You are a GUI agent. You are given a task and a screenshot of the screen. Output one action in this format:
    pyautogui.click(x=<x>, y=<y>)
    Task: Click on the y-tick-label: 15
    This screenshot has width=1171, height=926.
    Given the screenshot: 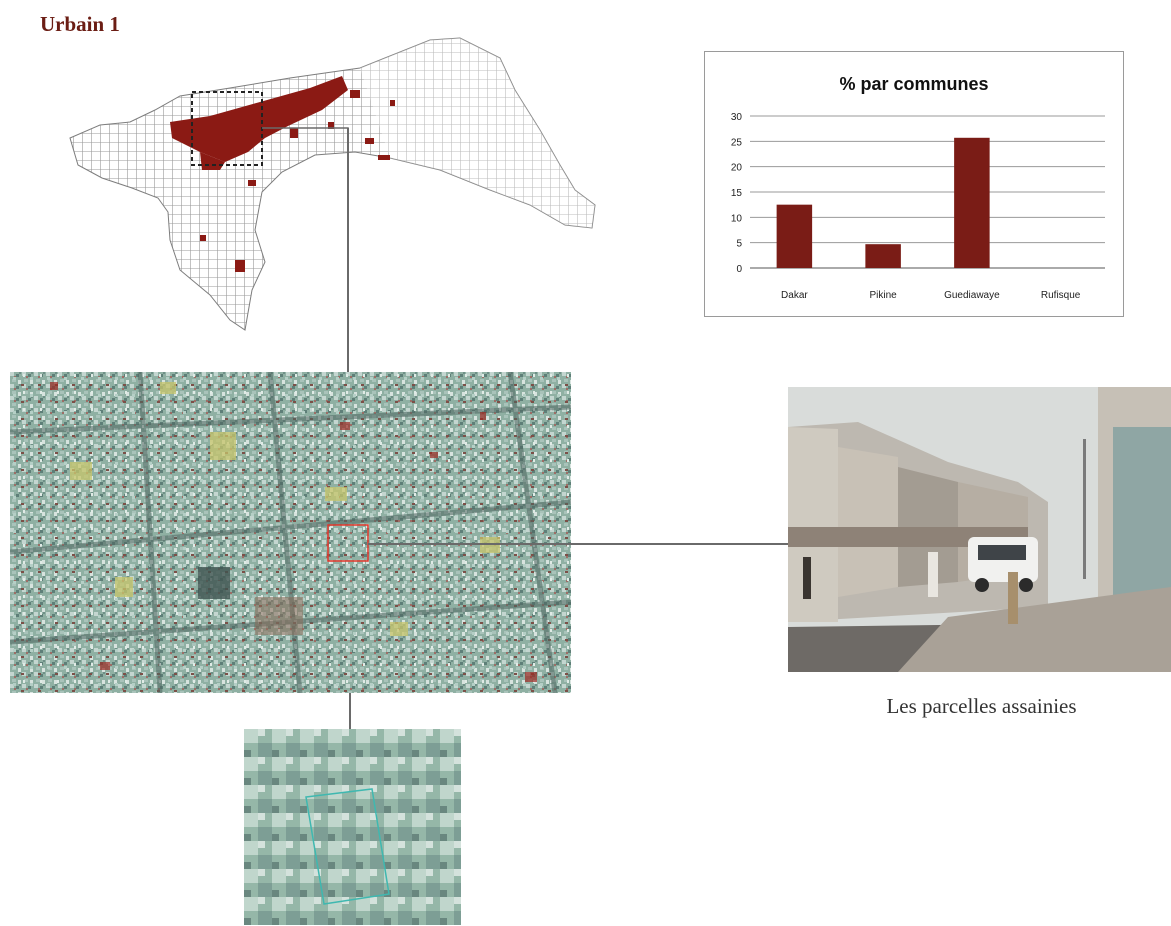 What is the action you would take?
    pyautogui.click(x=737, y=193)
    